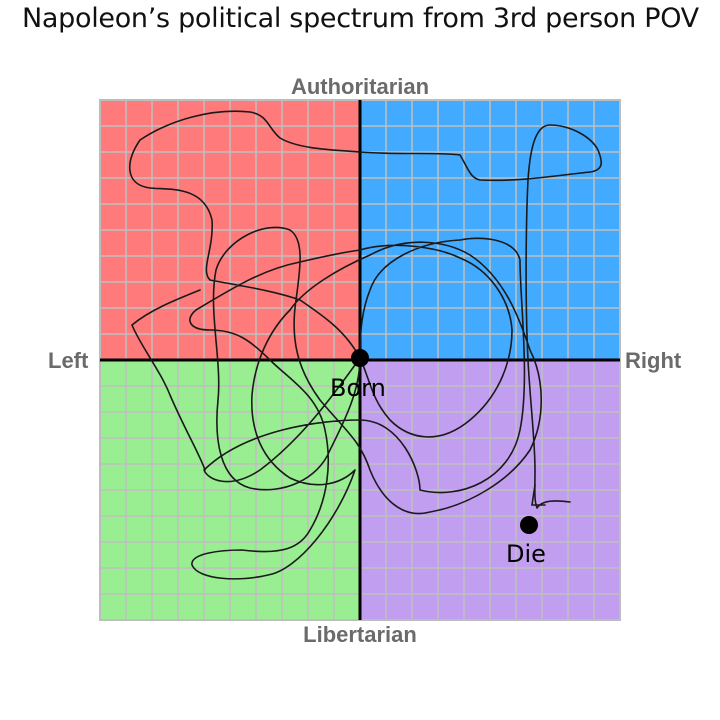  What do you see at coordinates (358, 388) in the screenshot?
I see `born-label: Born` at bounding box center [358, 388].